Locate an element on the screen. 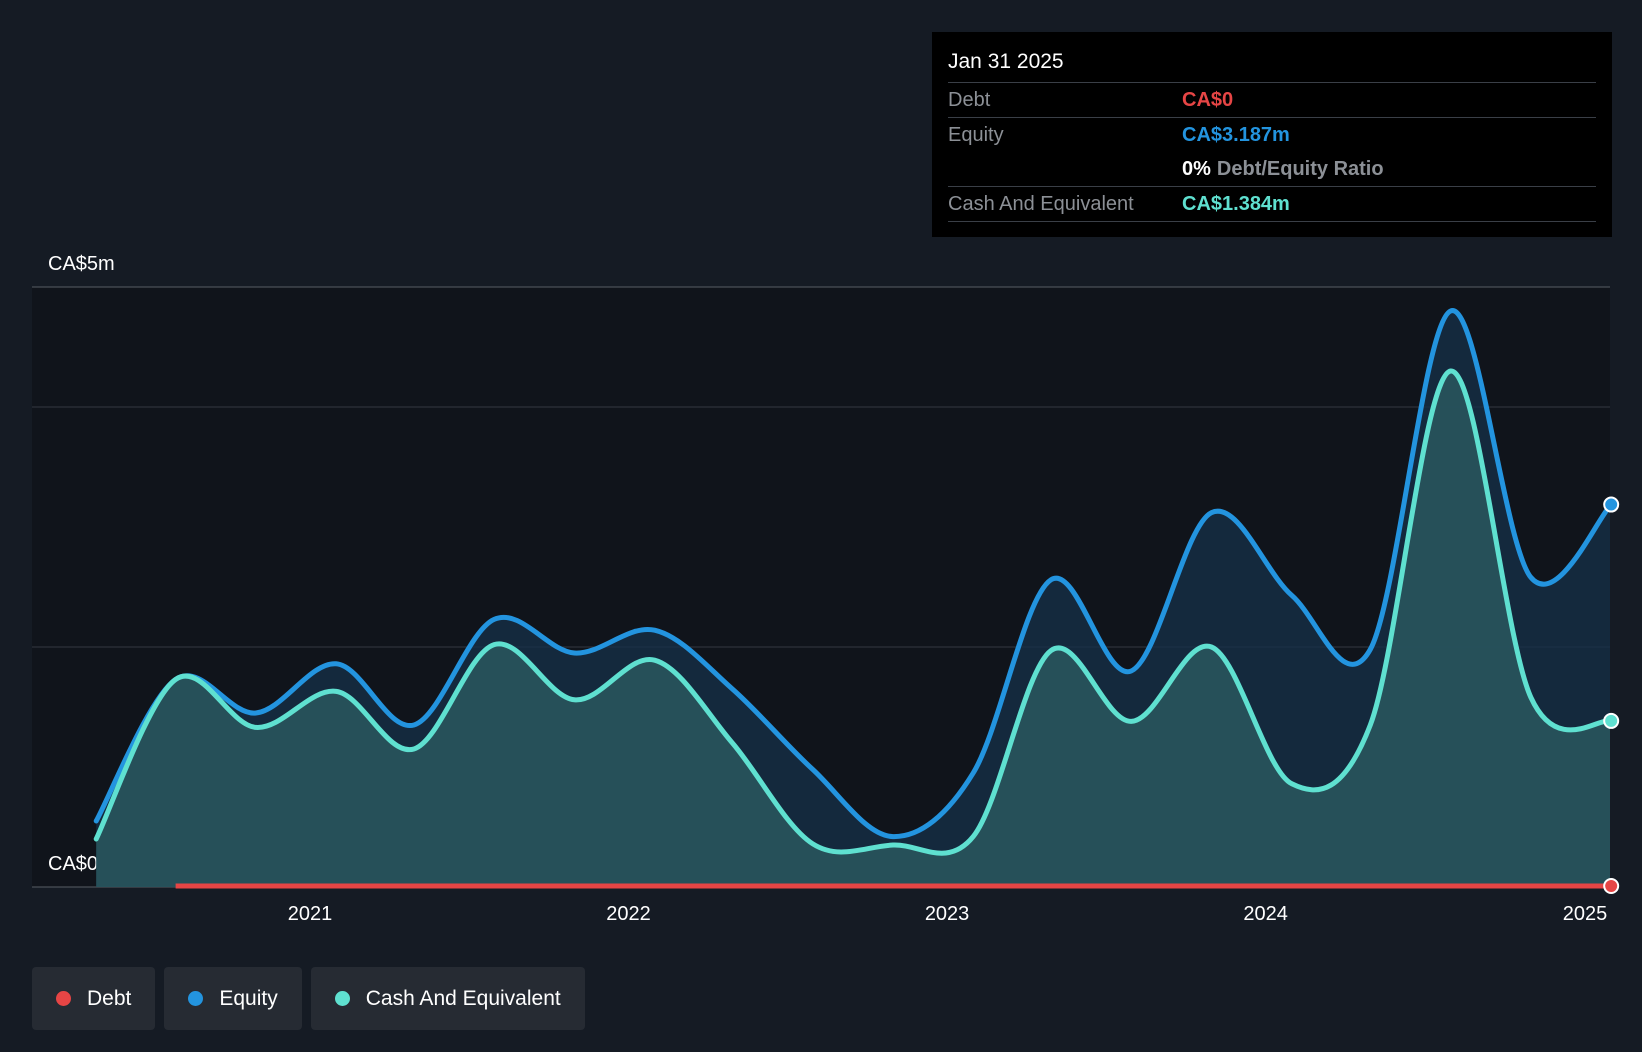  legend-label-equity: Equity is located at coordinates (248, 998).